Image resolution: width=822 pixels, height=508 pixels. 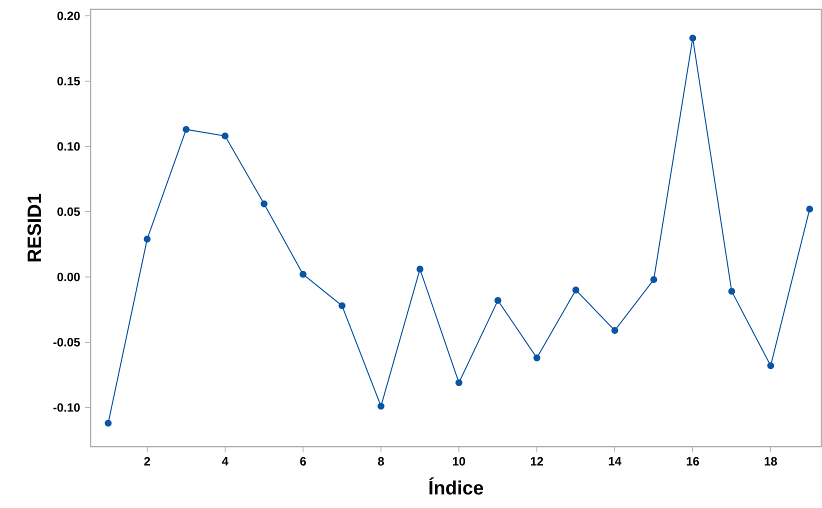 What do you see at coordinates (537, 461) in the screenshot?
I see `x-tick-label: 12` at bounding box center [537, 461].